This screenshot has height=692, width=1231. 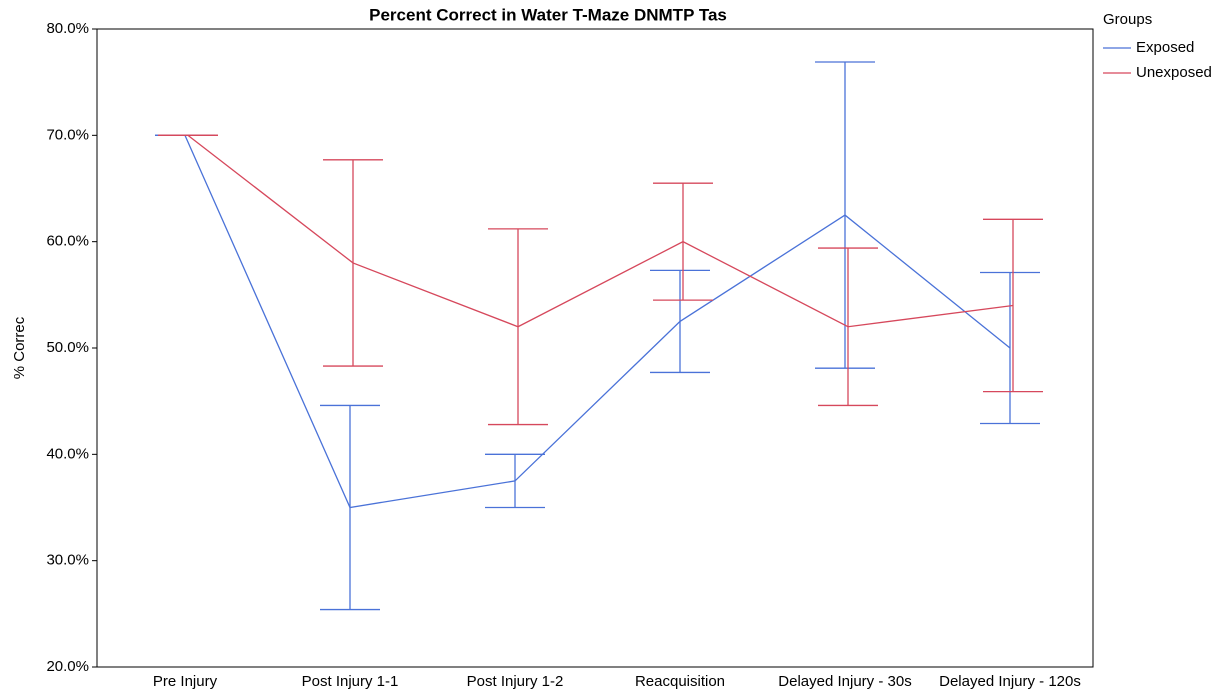 I want to click on y-tick-label: 50.0%, so click(x=67, y=347).